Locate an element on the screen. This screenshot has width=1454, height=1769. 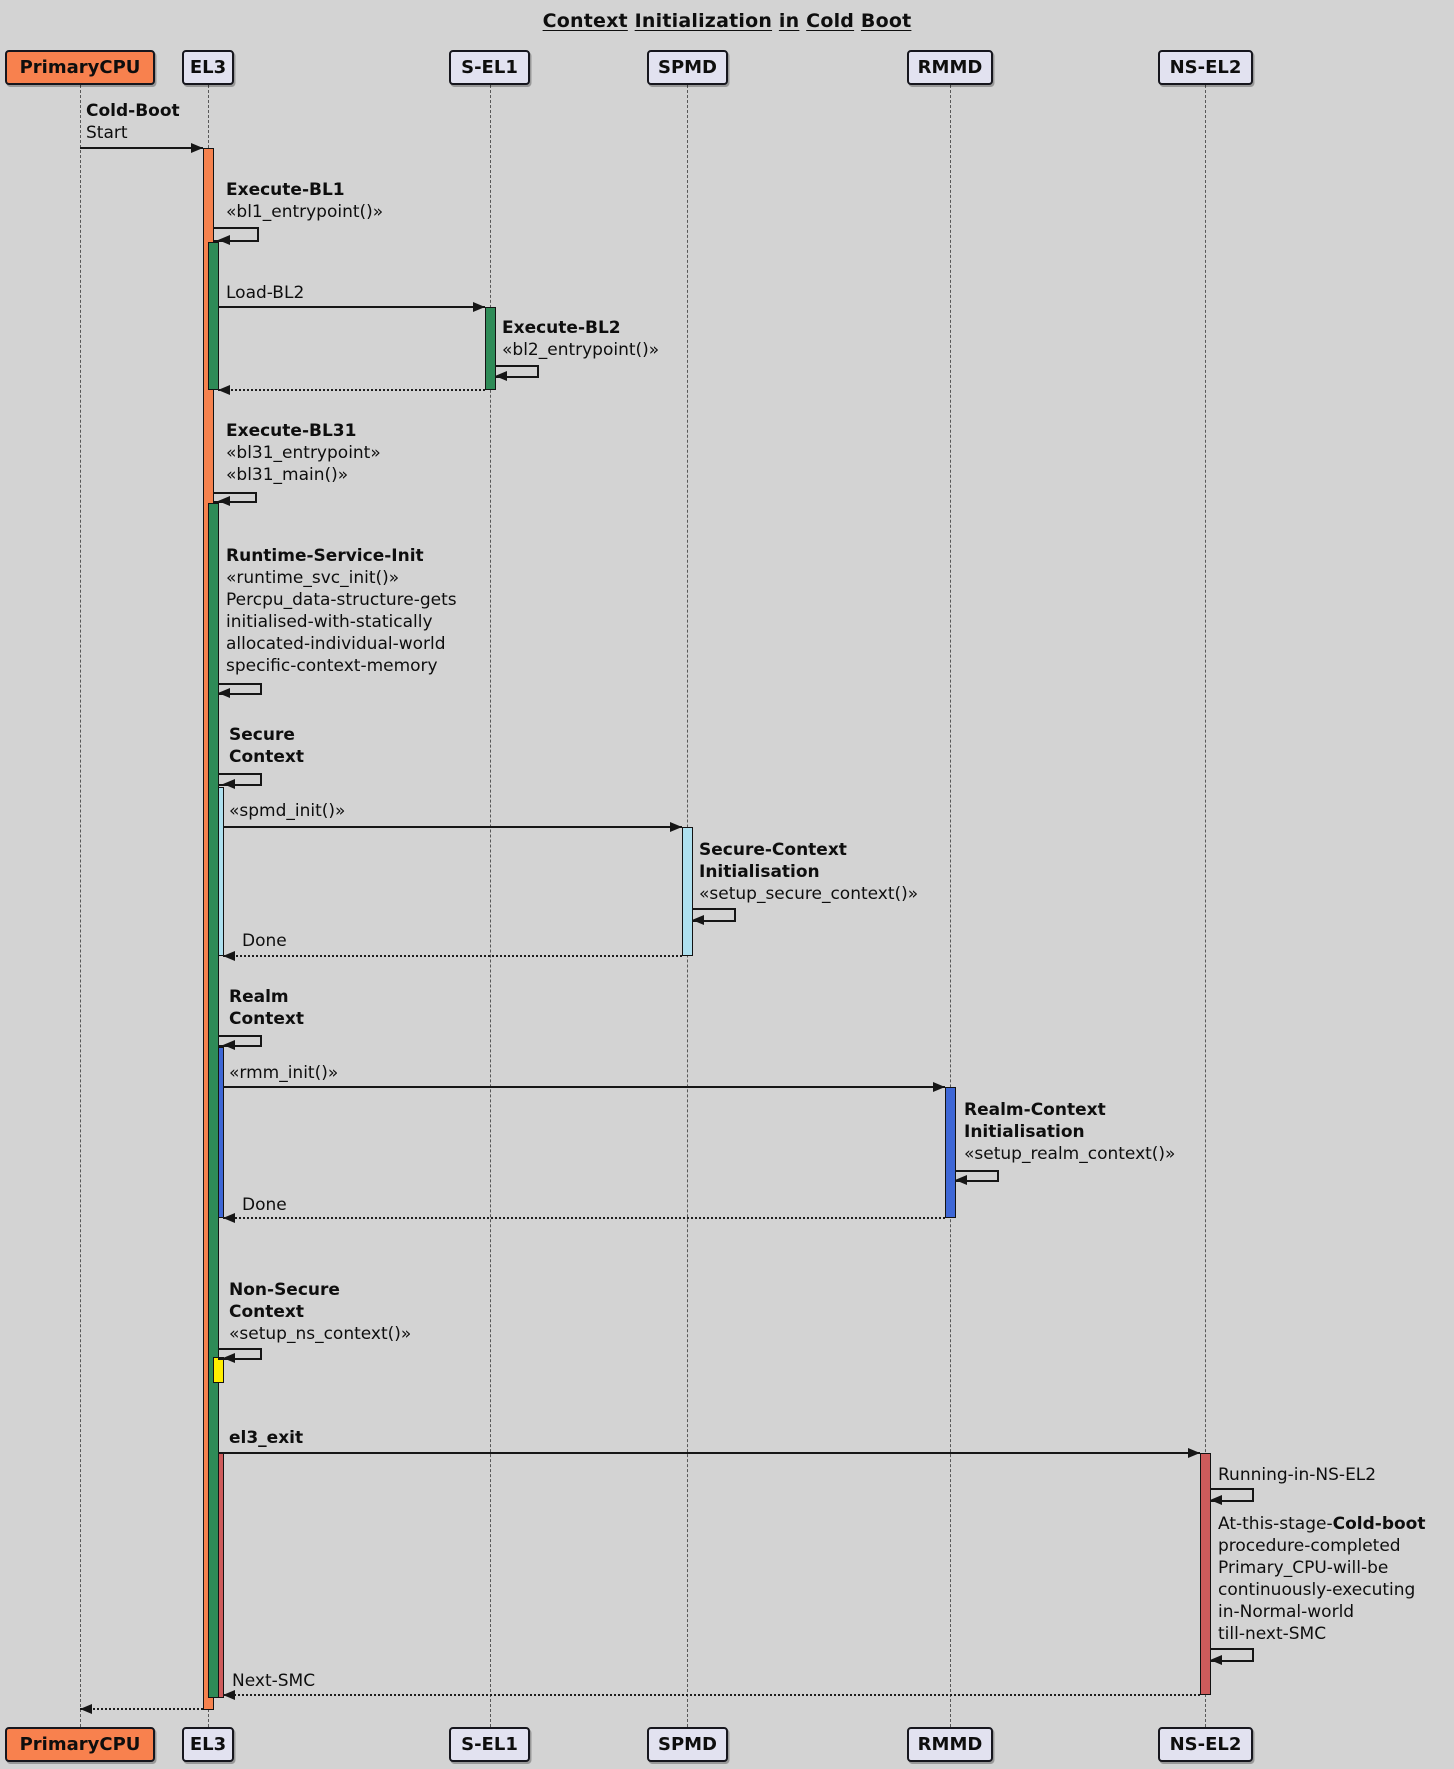
lifeline-ns-el2 is located at coordinates (1205, 906).